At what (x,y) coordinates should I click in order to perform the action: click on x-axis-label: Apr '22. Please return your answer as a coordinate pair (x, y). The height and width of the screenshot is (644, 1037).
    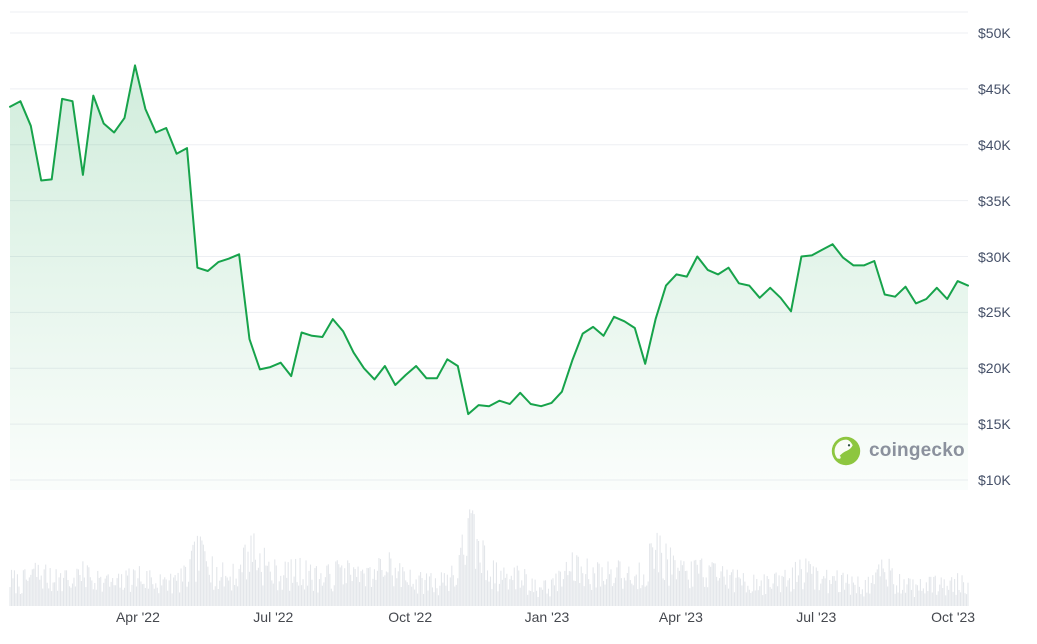
    Looking at the image, I should click on (137, 617).